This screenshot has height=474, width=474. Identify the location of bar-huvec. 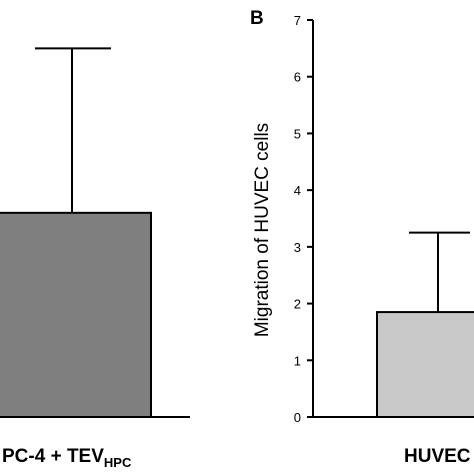
(425, 365).